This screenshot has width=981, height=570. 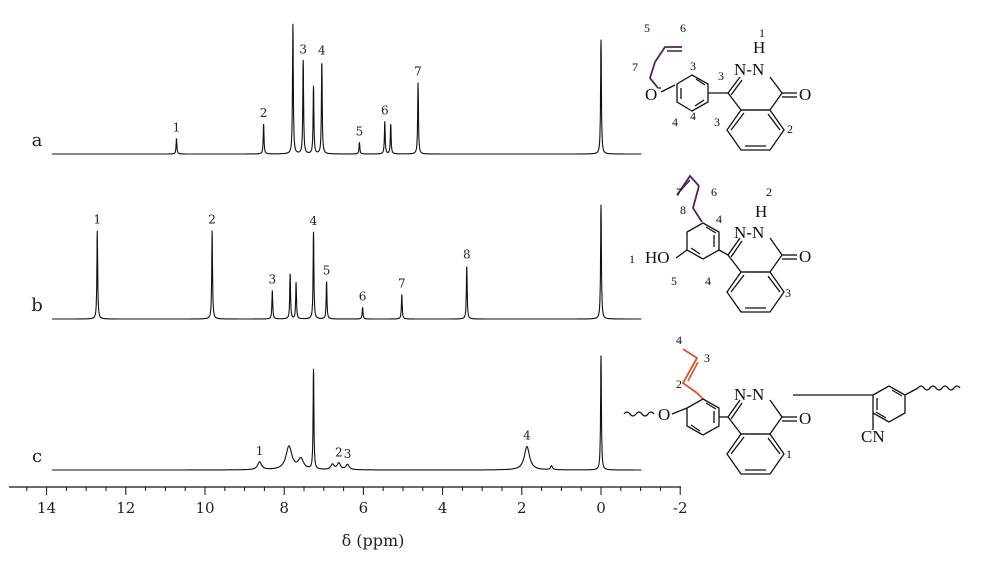 What do you see at coordinates (264, 113) in the screenshot?
I see `peak-label-a-2: 2` at bounding box center [264, 113].